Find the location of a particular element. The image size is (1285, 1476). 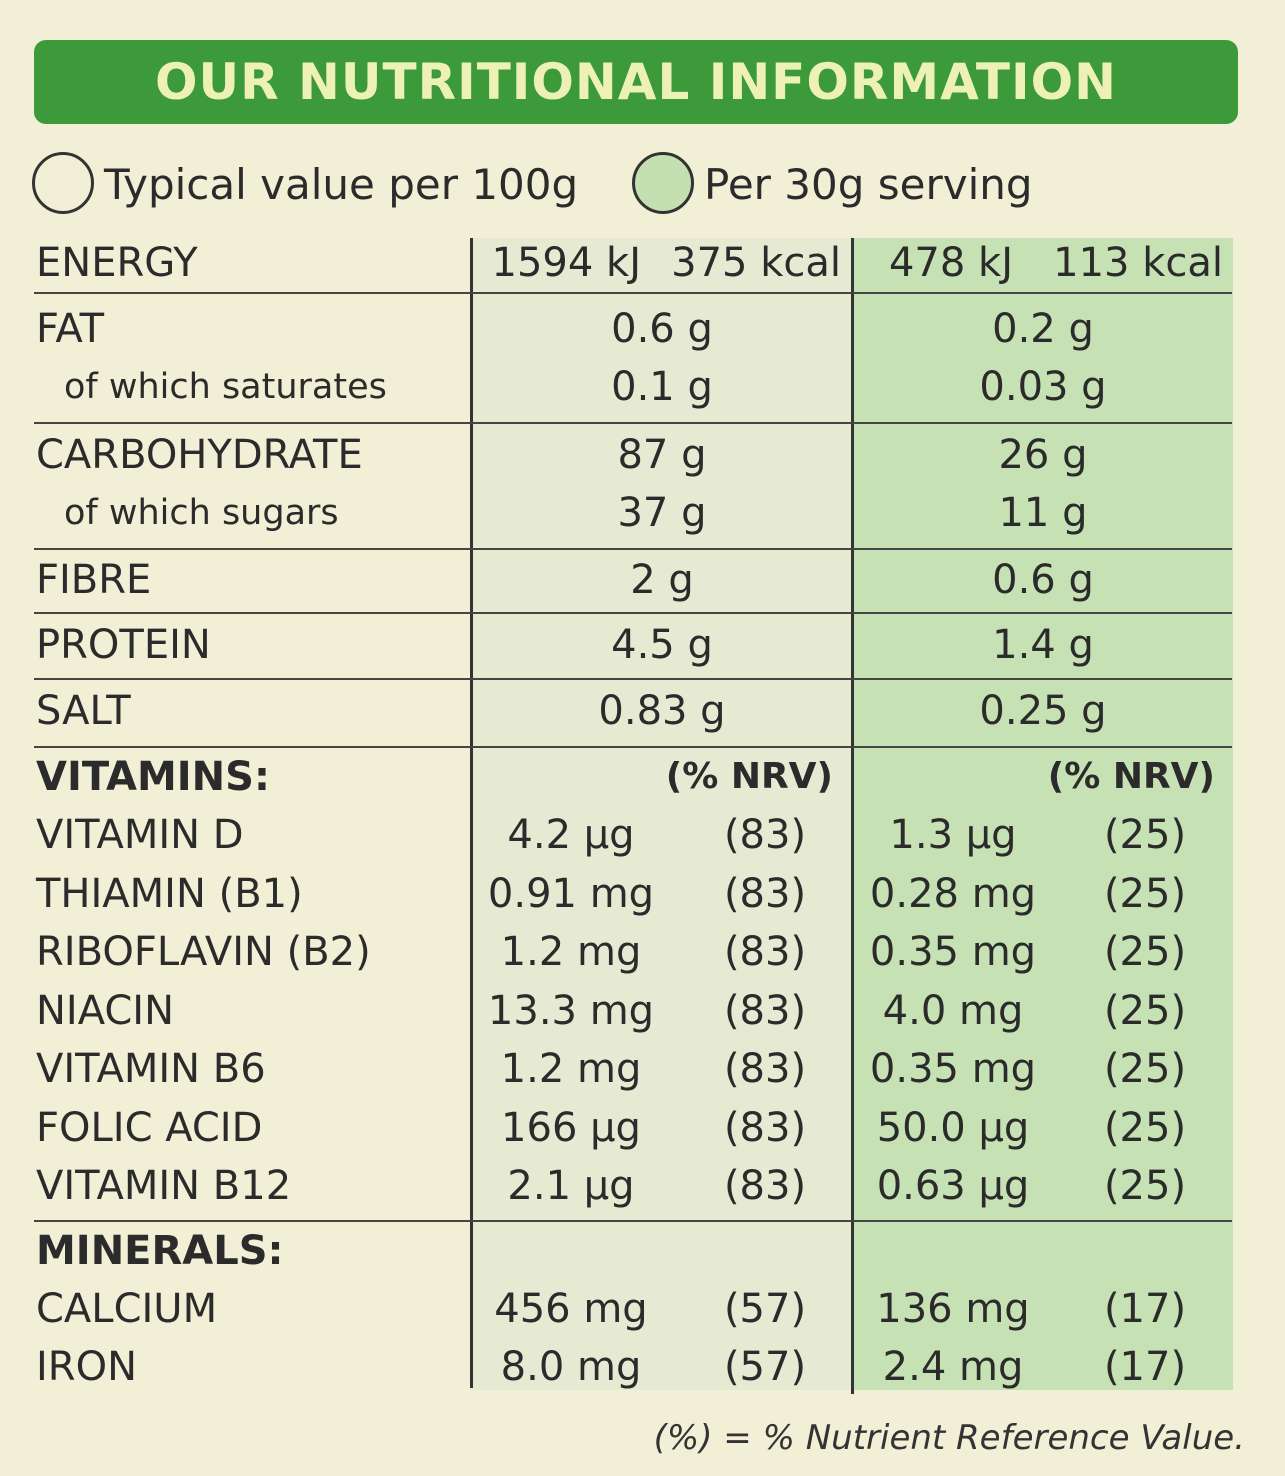

salt-per-100g: 0.83 g is located at coordinates (662, 711).